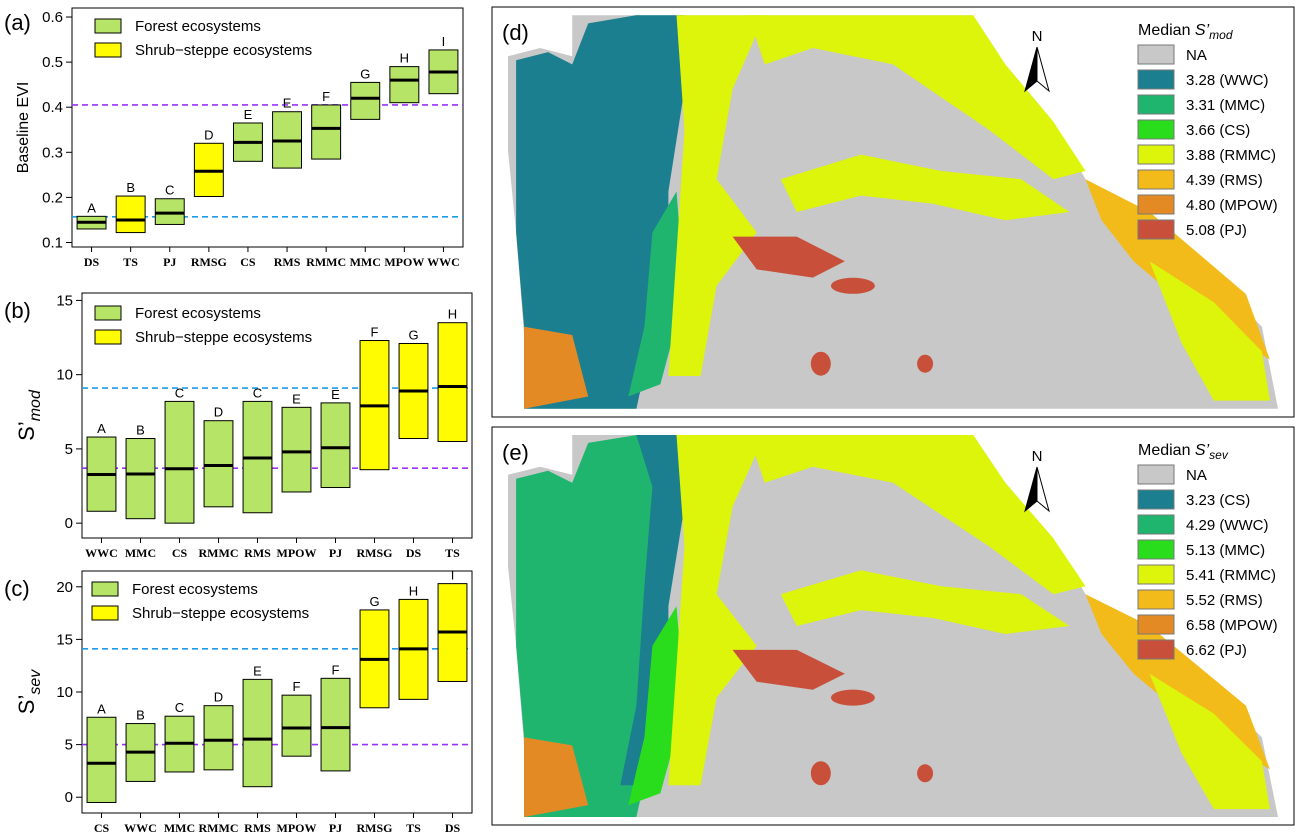 This screenshot has height=834, width=1300. What do you see at coordinates (52, 62) in the screenshot?
I see `y-tick-label: 0.5` at bounding box center [52, 62].